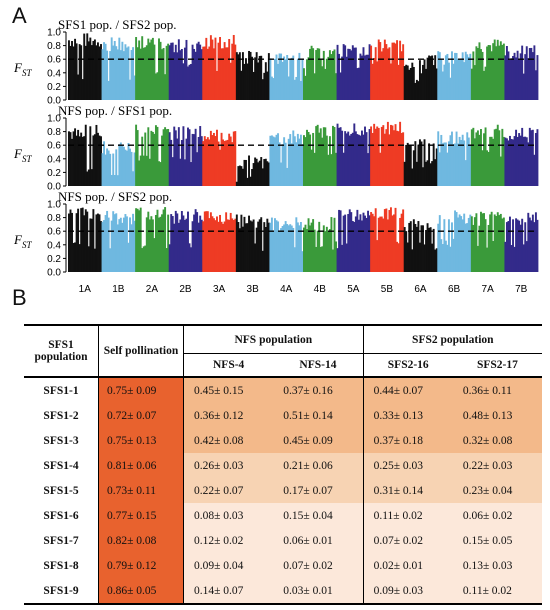 The height and width of the screenshot is (610, 550). I want to click on chromosome-label: 6B, so click(454, 289).